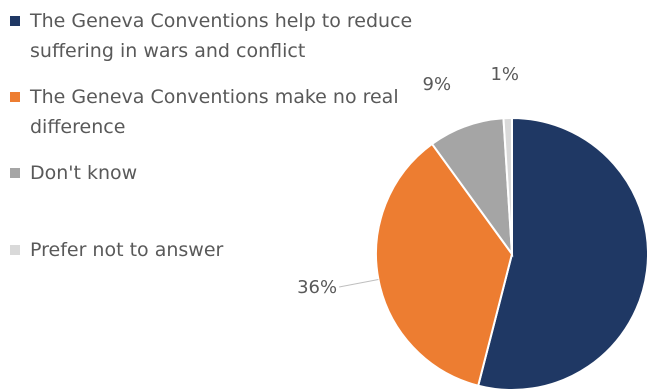 The width and height of the screenshot is (647, 391). I want to click on leader-line-the-geneva-conventions-make-no-real-difference, so click(359, 283).